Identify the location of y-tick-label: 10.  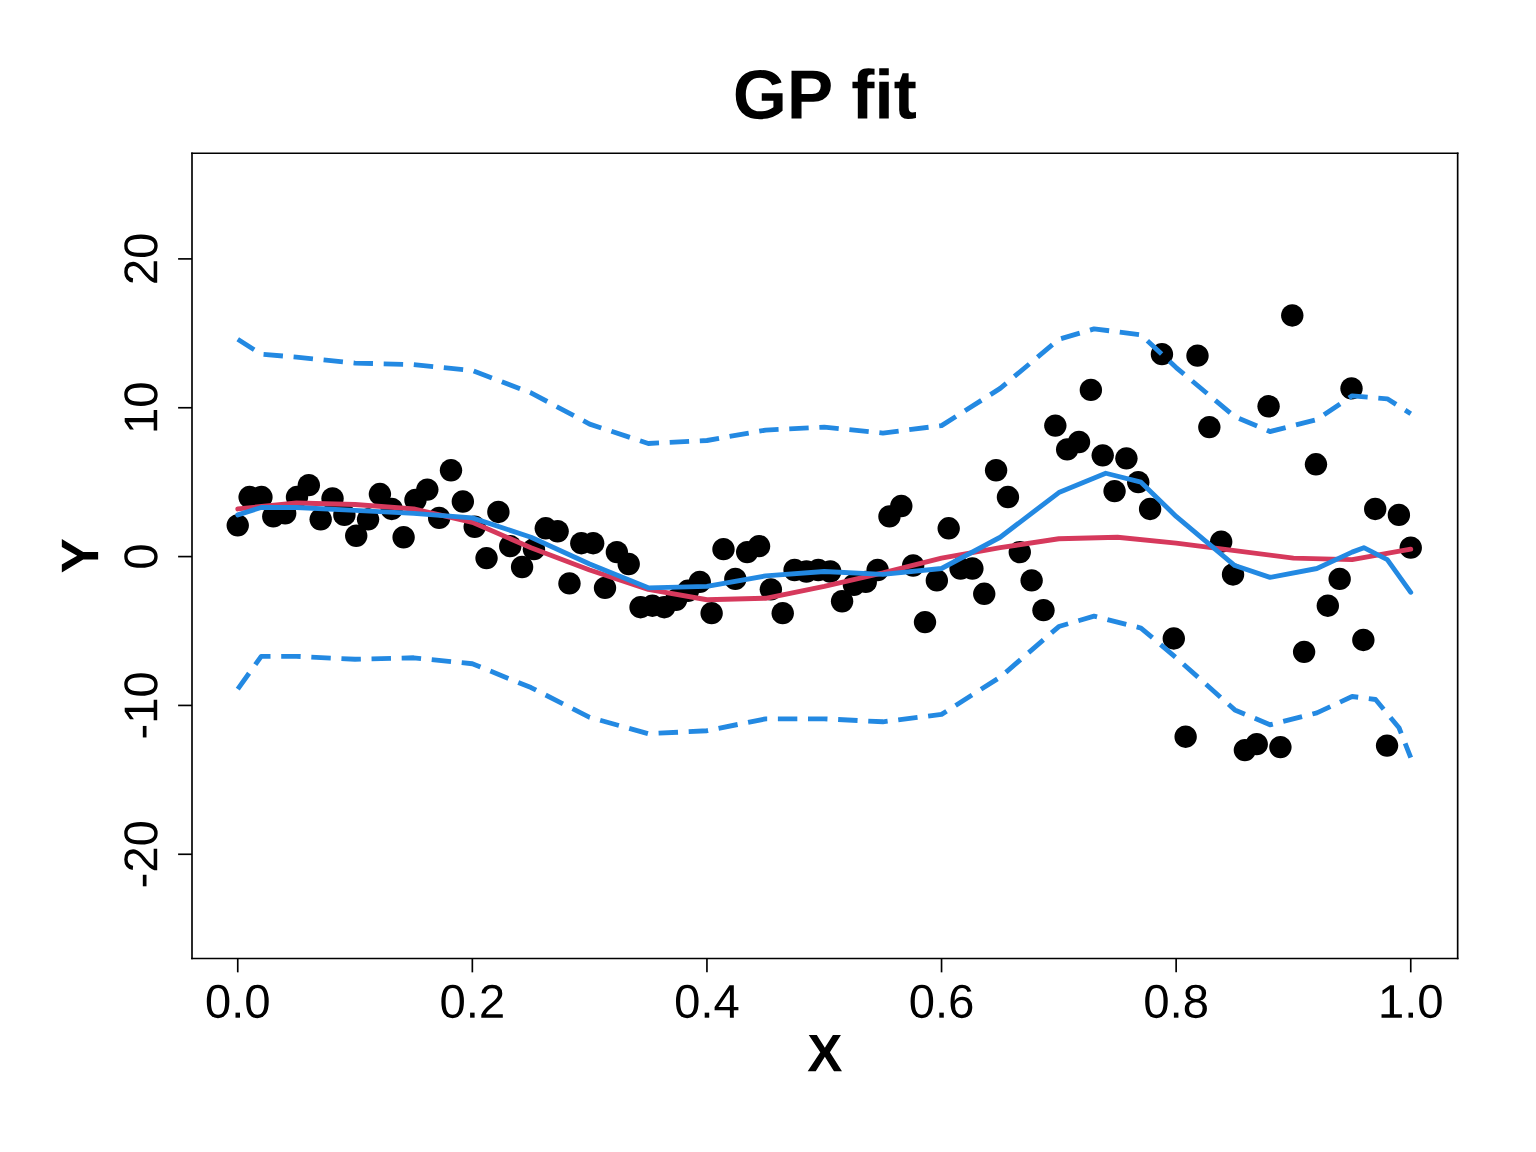
(141, 407).